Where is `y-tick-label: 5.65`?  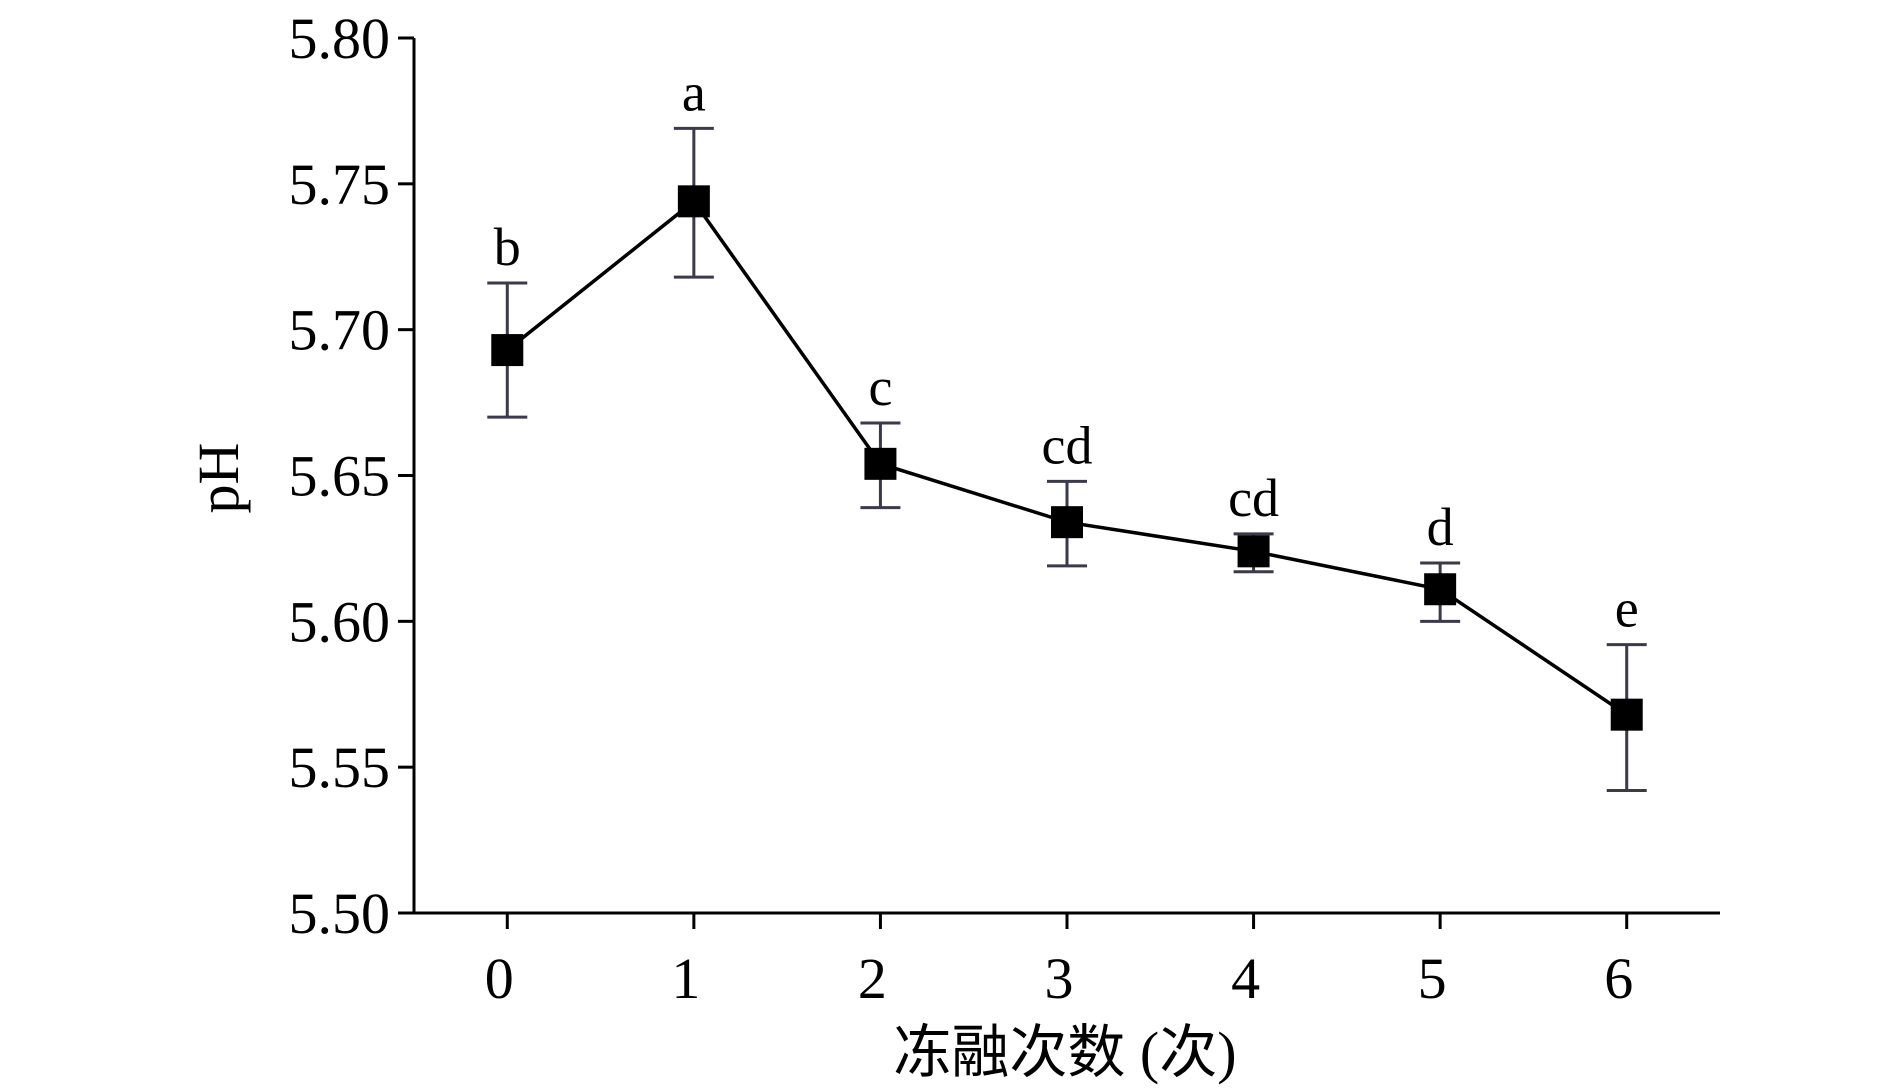 y-tick-label: 5.65 is located at coordinates (340, 476).